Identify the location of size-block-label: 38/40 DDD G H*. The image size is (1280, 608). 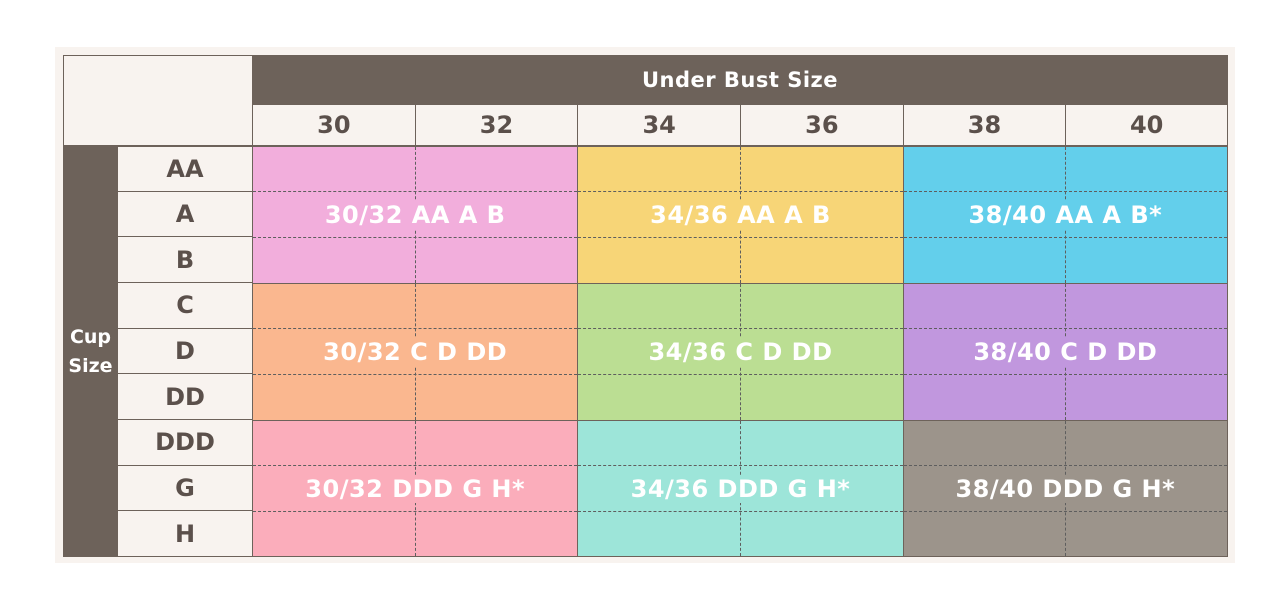
(1065, 488).